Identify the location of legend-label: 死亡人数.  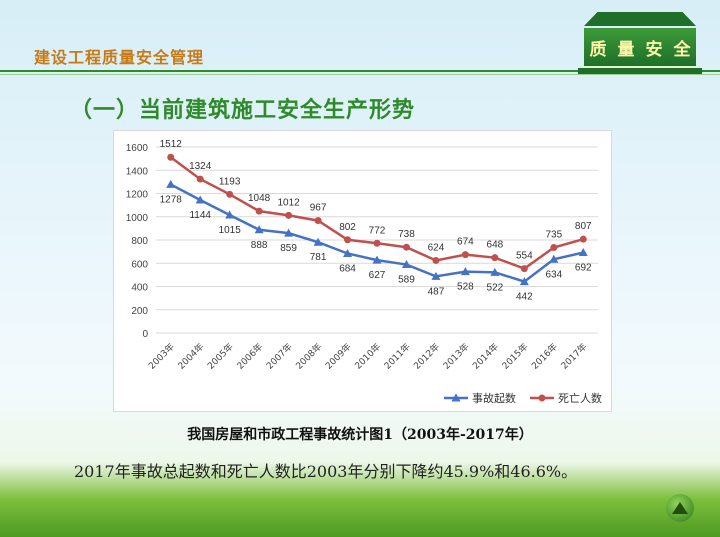
(580, 398).